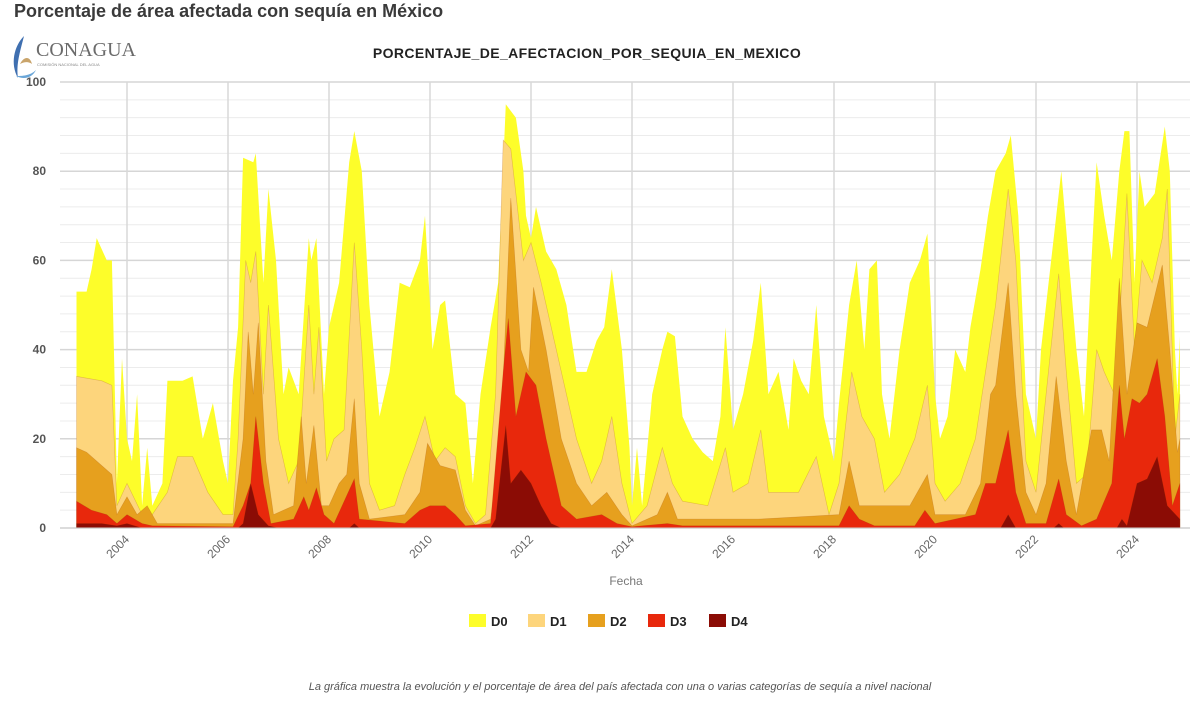 This screenshot has width=1200, height=709. I want to click on y-tick-label: 40, so click(40, 350).